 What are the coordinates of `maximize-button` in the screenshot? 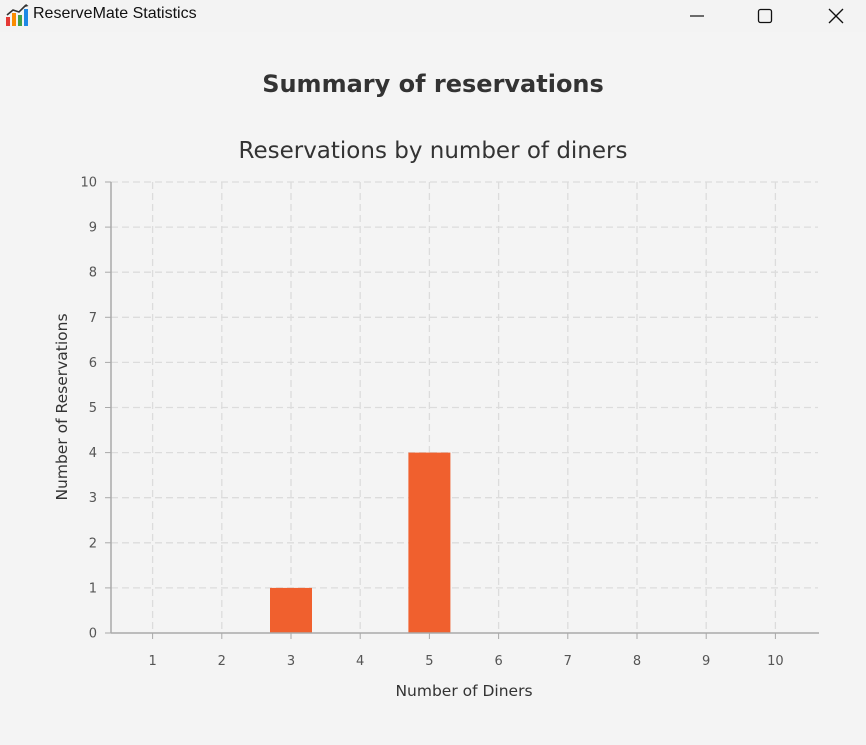 It's located at (765, 16).